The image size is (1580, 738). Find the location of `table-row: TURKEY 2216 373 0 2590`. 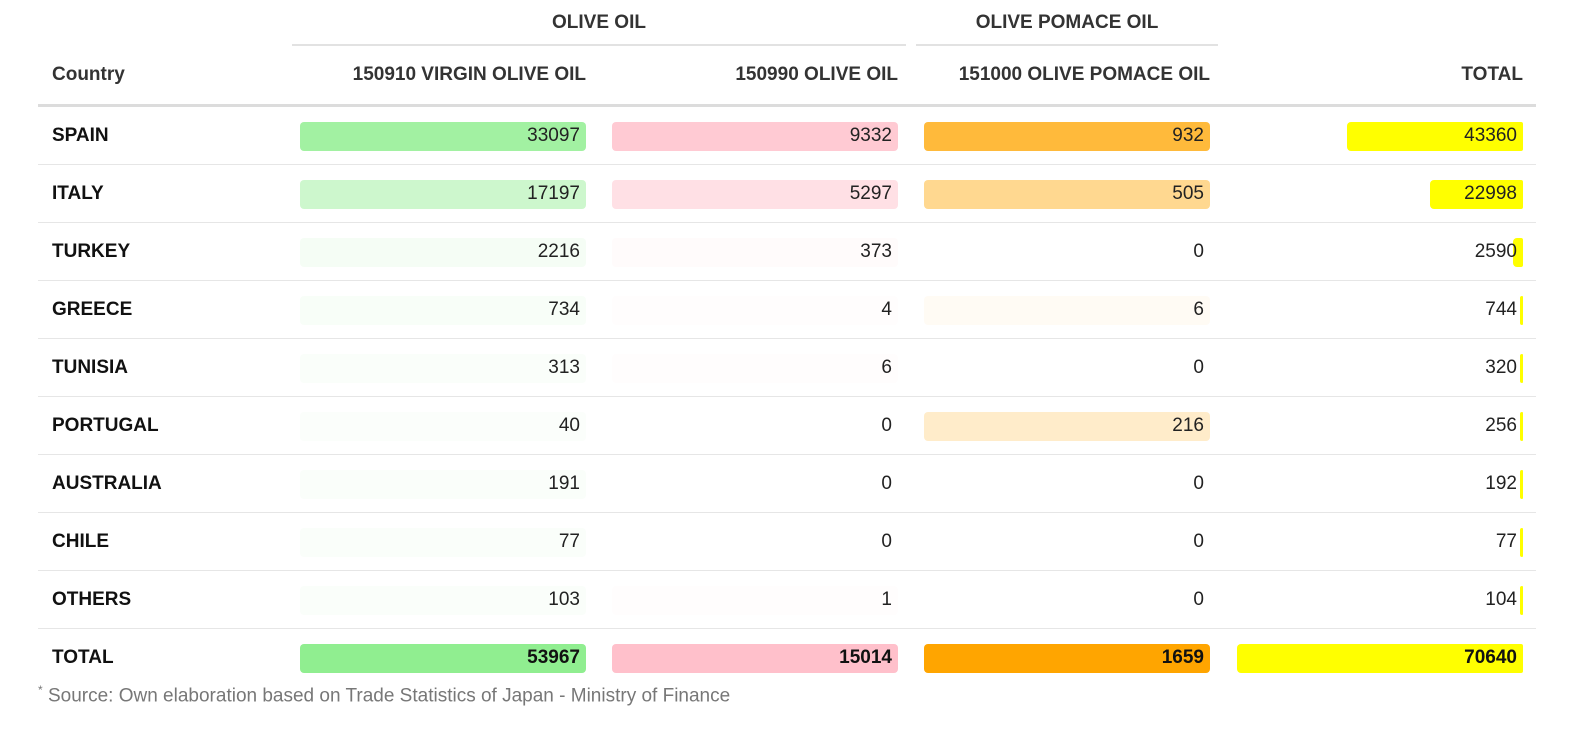

table-row: TURKEY 2216 373 0 2590 is located at coordinates (787, 252).